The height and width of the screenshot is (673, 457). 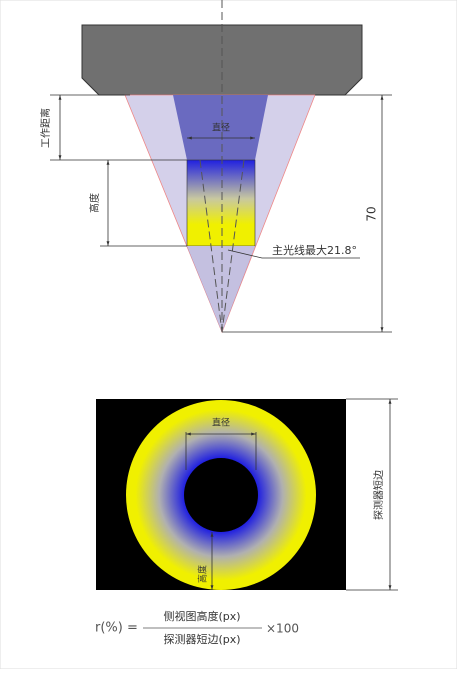 What do you see at coordinates (116, 628) in the screenshot?
I see `formula-lhs: r(%) =` at bounding box center [116, 628].